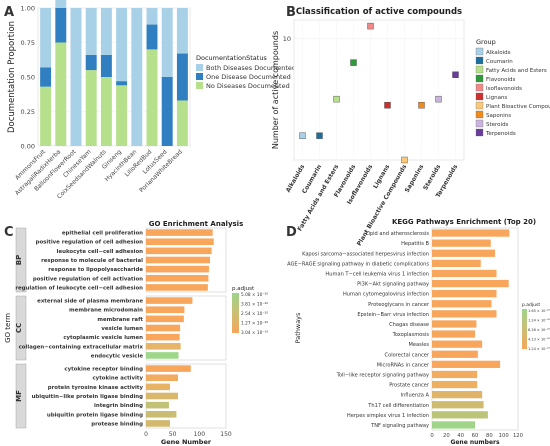  What do you see at coordinates (103, 338) in the screenshot?
I see `category-label: cytoplasmic vesicle lumen` at bounding box center [103, 338].